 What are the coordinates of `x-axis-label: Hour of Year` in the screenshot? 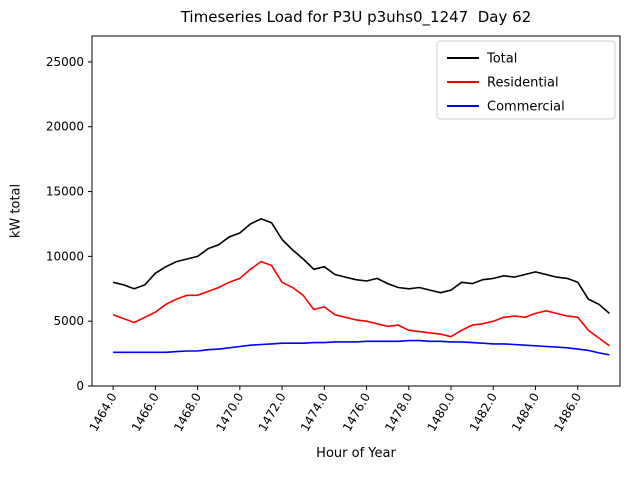 It's located at (356, 453).